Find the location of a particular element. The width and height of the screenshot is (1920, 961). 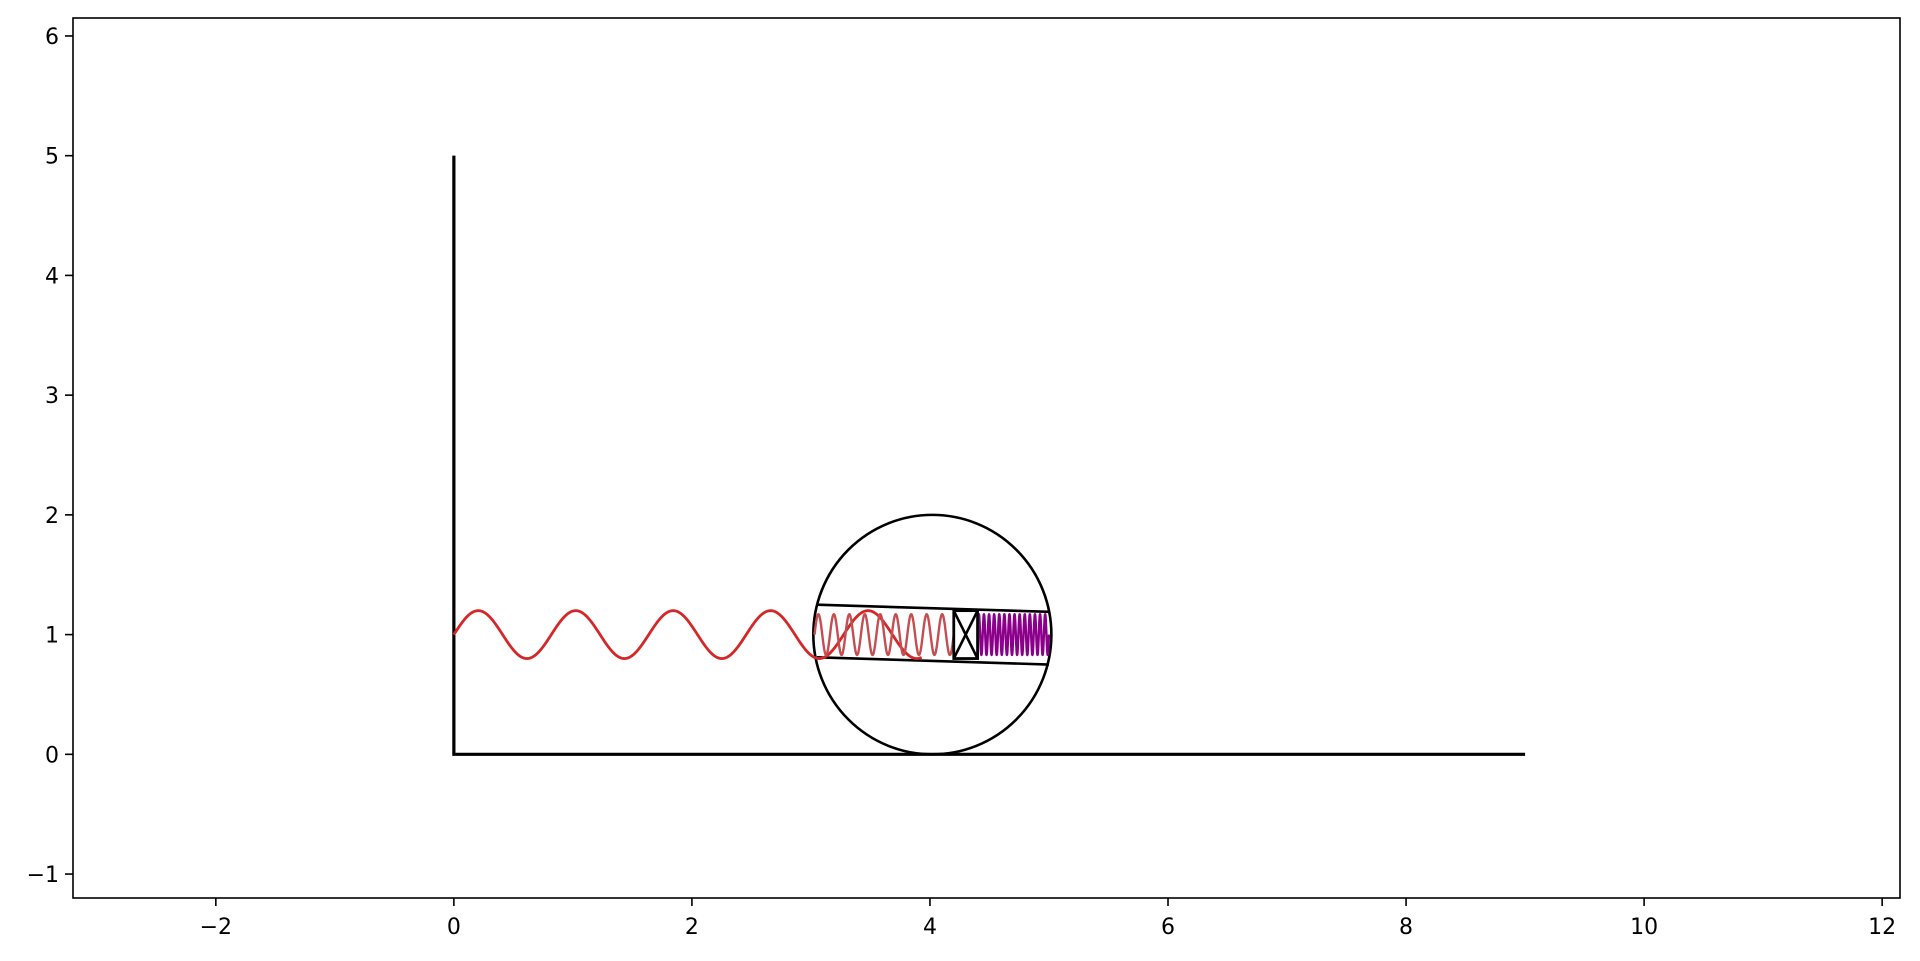

y-tick-label: 5 is located at coordinates (52, 157).